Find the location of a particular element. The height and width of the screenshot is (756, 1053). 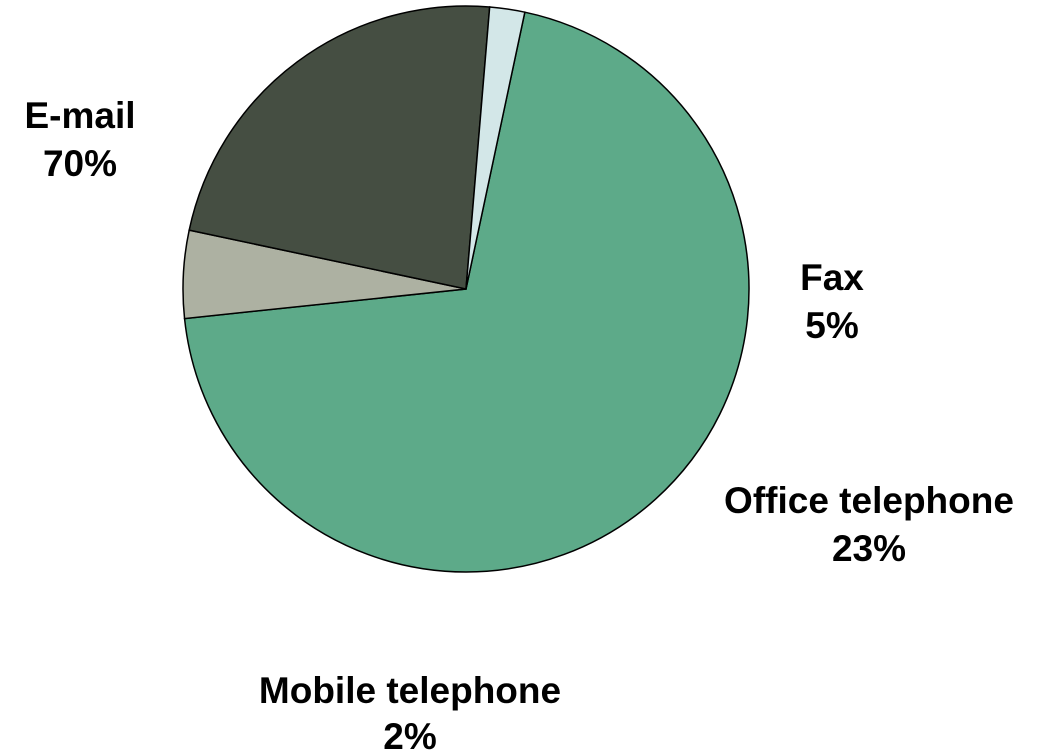

label-fax-value: 5% is located at coordinates (831, 325).